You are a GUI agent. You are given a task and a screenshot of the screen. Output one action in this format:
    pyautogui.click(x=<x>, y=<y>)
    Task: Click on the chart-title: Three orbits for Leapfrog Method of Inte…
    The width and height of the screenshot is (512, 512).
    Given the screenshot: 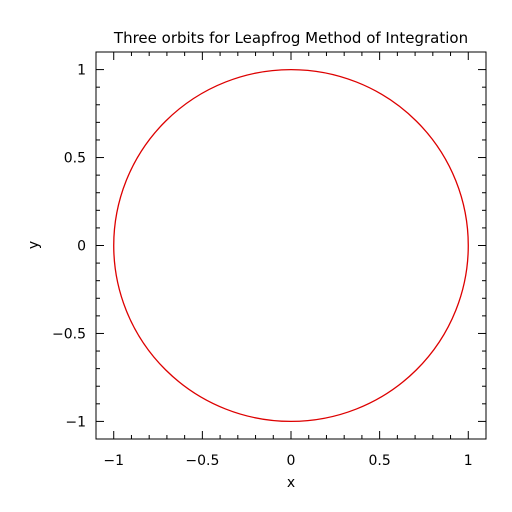 What is the action you would take?
    pyautogui.click(x=290, y=38)
    